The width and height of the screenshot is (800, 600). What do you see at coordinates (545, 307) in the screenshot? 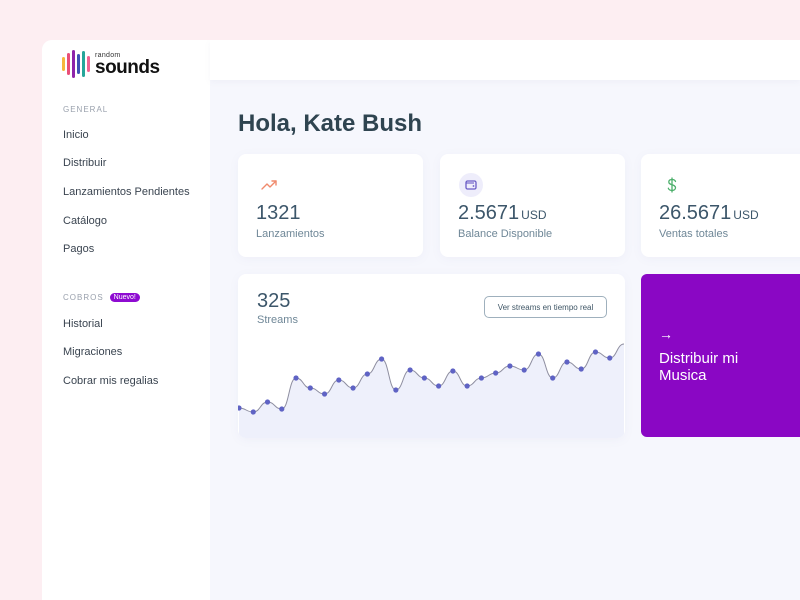
I see `view-realtime-streams-button: Ver streams en tiempo real` at bounding box center [545, 307].